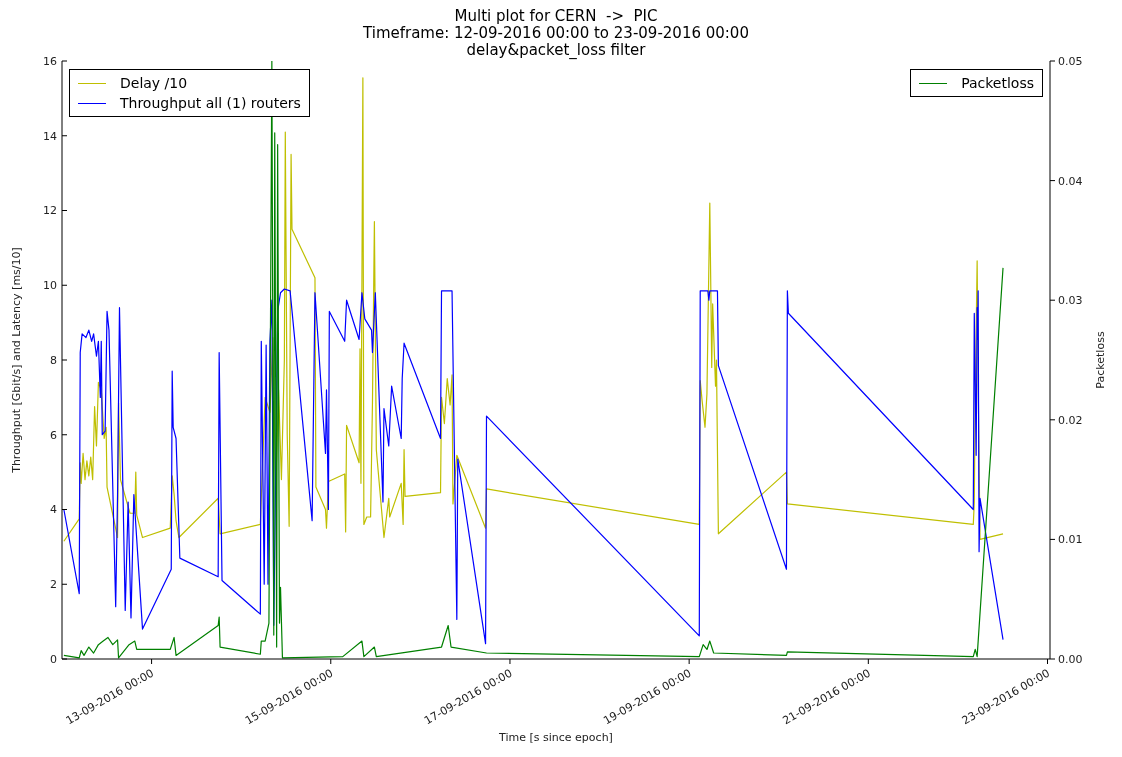  What do you see at coordinates (555, 737) in the screenshot?
I see `x-axis-title: Time [s since epoch]` at bounding box center [555, 737].